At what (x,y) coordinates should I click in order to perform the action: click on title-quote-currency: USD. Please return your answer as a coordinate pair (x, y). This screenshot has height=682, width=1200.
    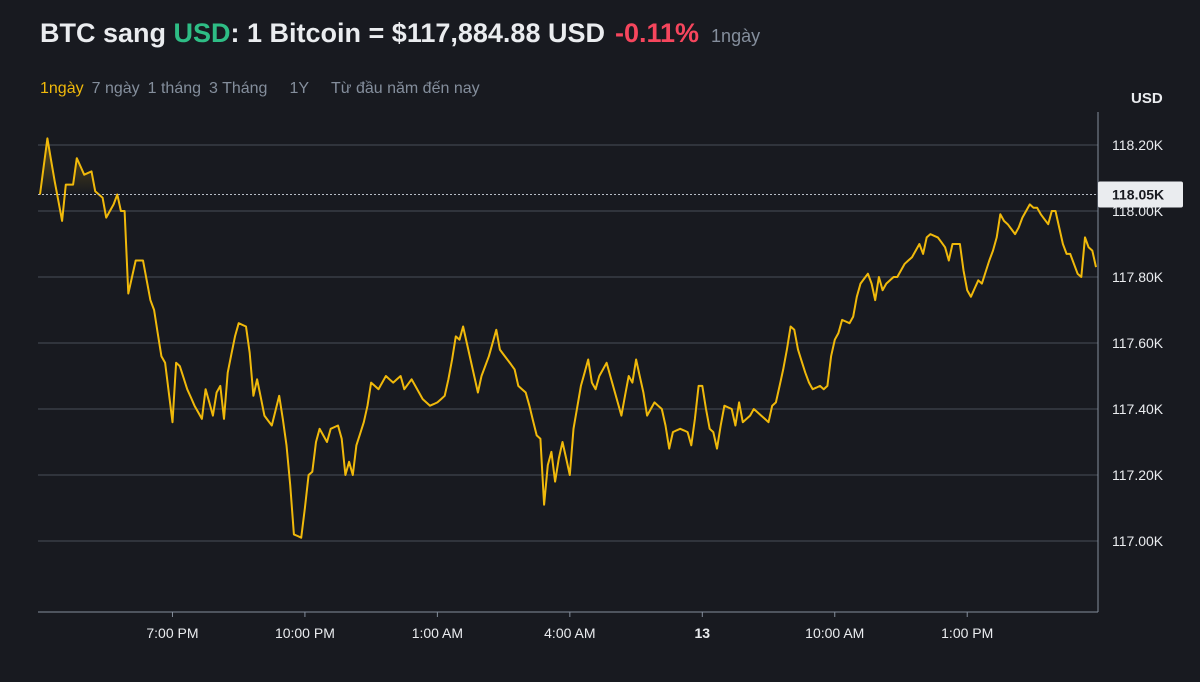
    Looking at the image, I should click on (202, 33).